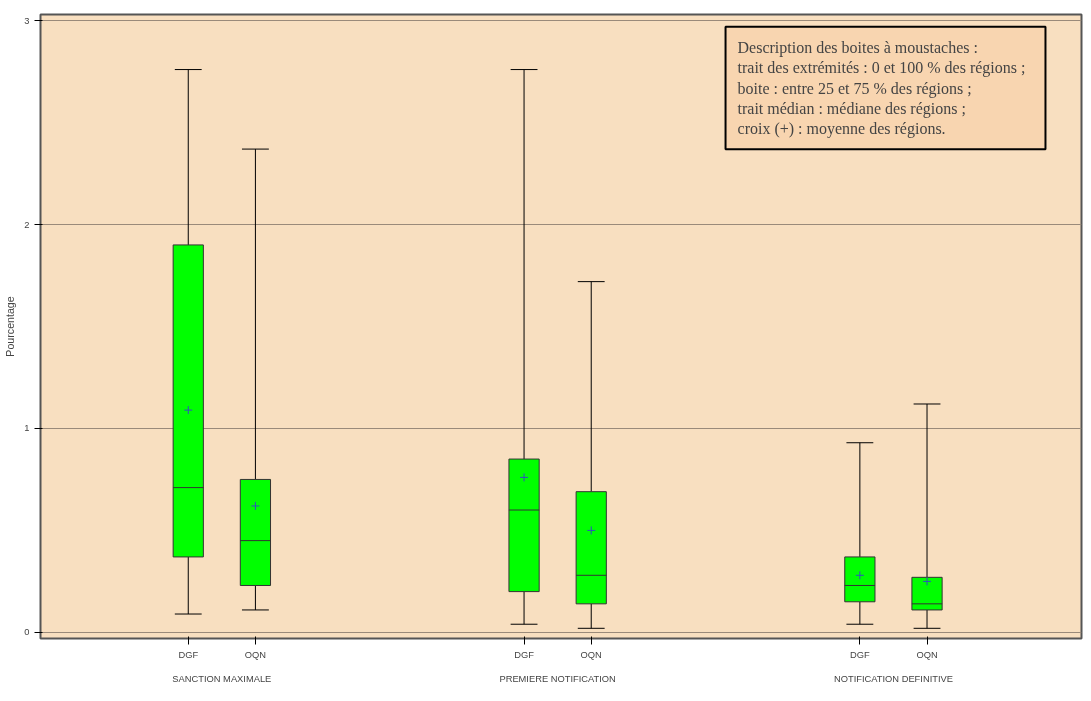 The image size is (1091, 701). What do you see at coordinates (222, 678) in the screenshot?
I see `text: SANCTION MAXIMALE` at bounding box center [222, 678].